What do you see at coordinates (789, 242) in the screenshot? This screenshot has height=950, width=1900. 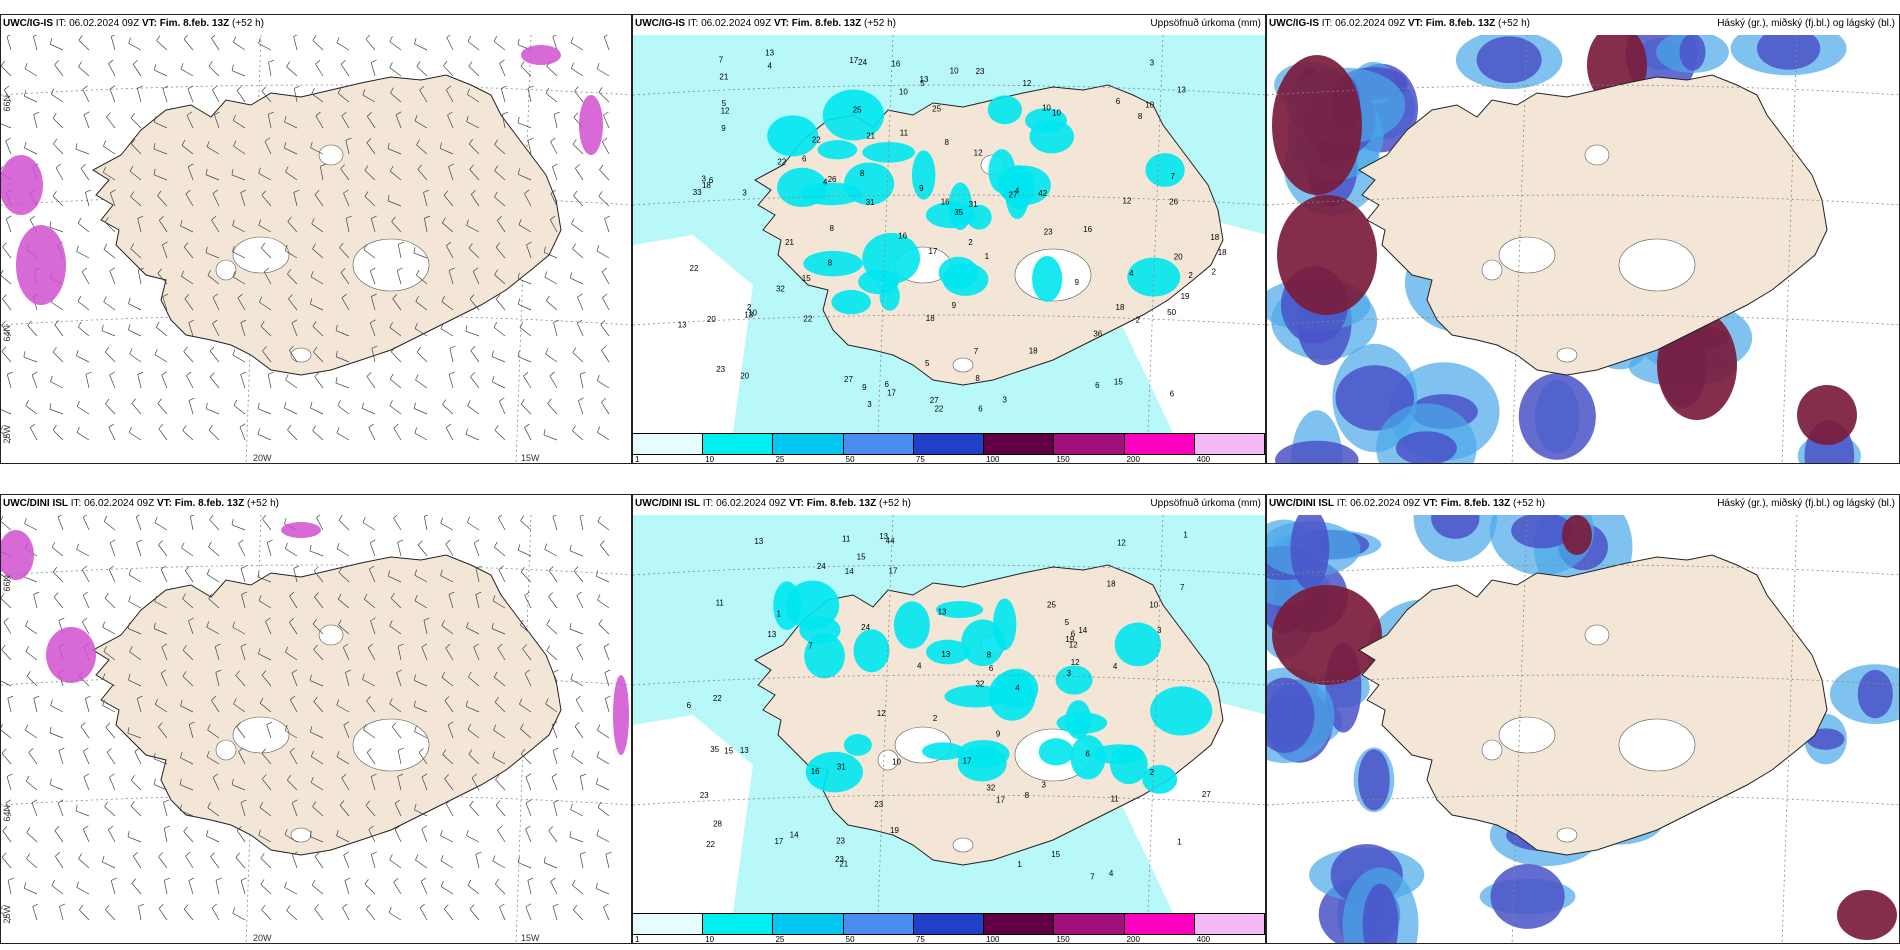 I see `precip-value: 21` at bounding box center [789, 242].